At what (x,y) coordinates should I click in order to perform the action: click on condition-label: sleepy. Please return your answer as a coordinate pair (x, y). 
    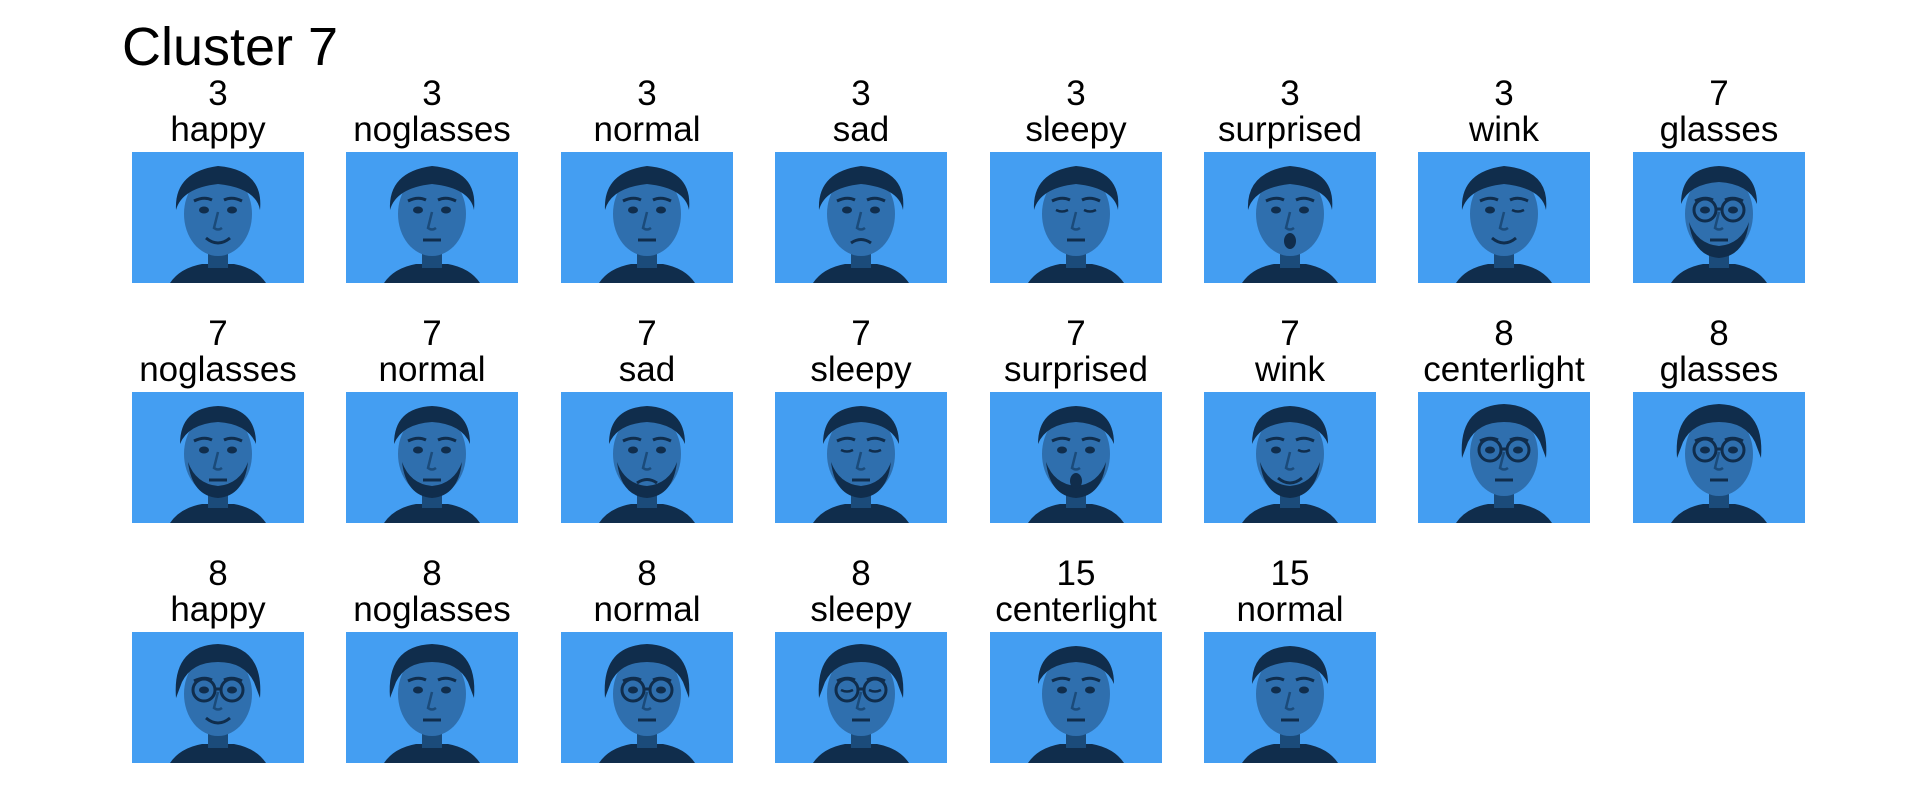
    Looking at the image, I should click on (861, 369).